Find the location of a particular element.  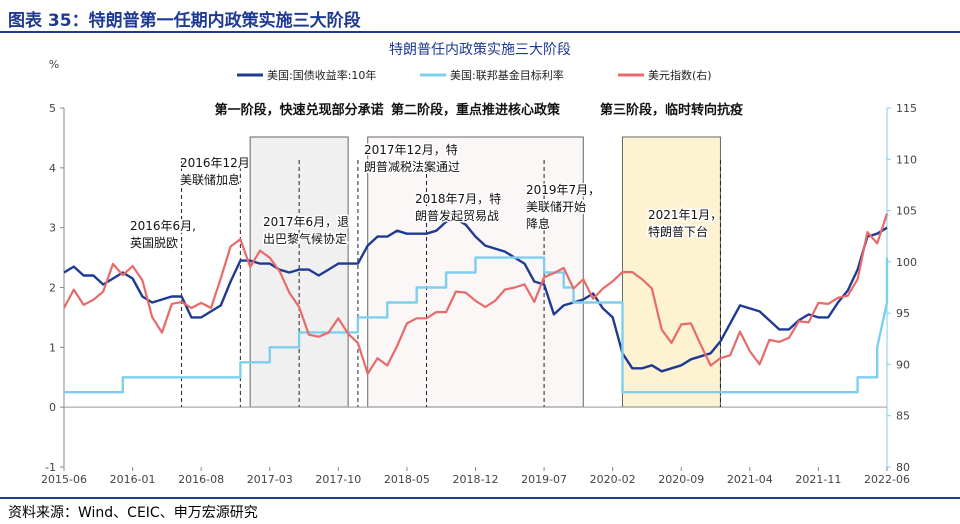

figure-header: 图表 35：特朗普第一任期内政策实施三大阶段 is located at coordinates (480, 17).